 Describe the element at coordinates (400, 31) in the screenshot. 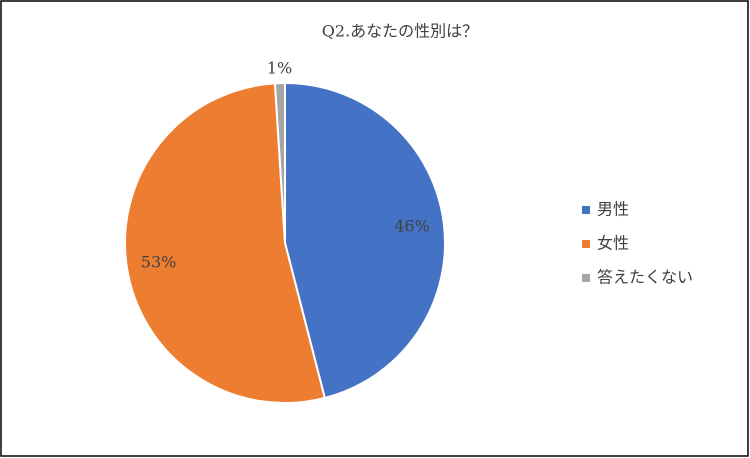

I see `chart-title: Q2.あなたの性別は？` at that location.